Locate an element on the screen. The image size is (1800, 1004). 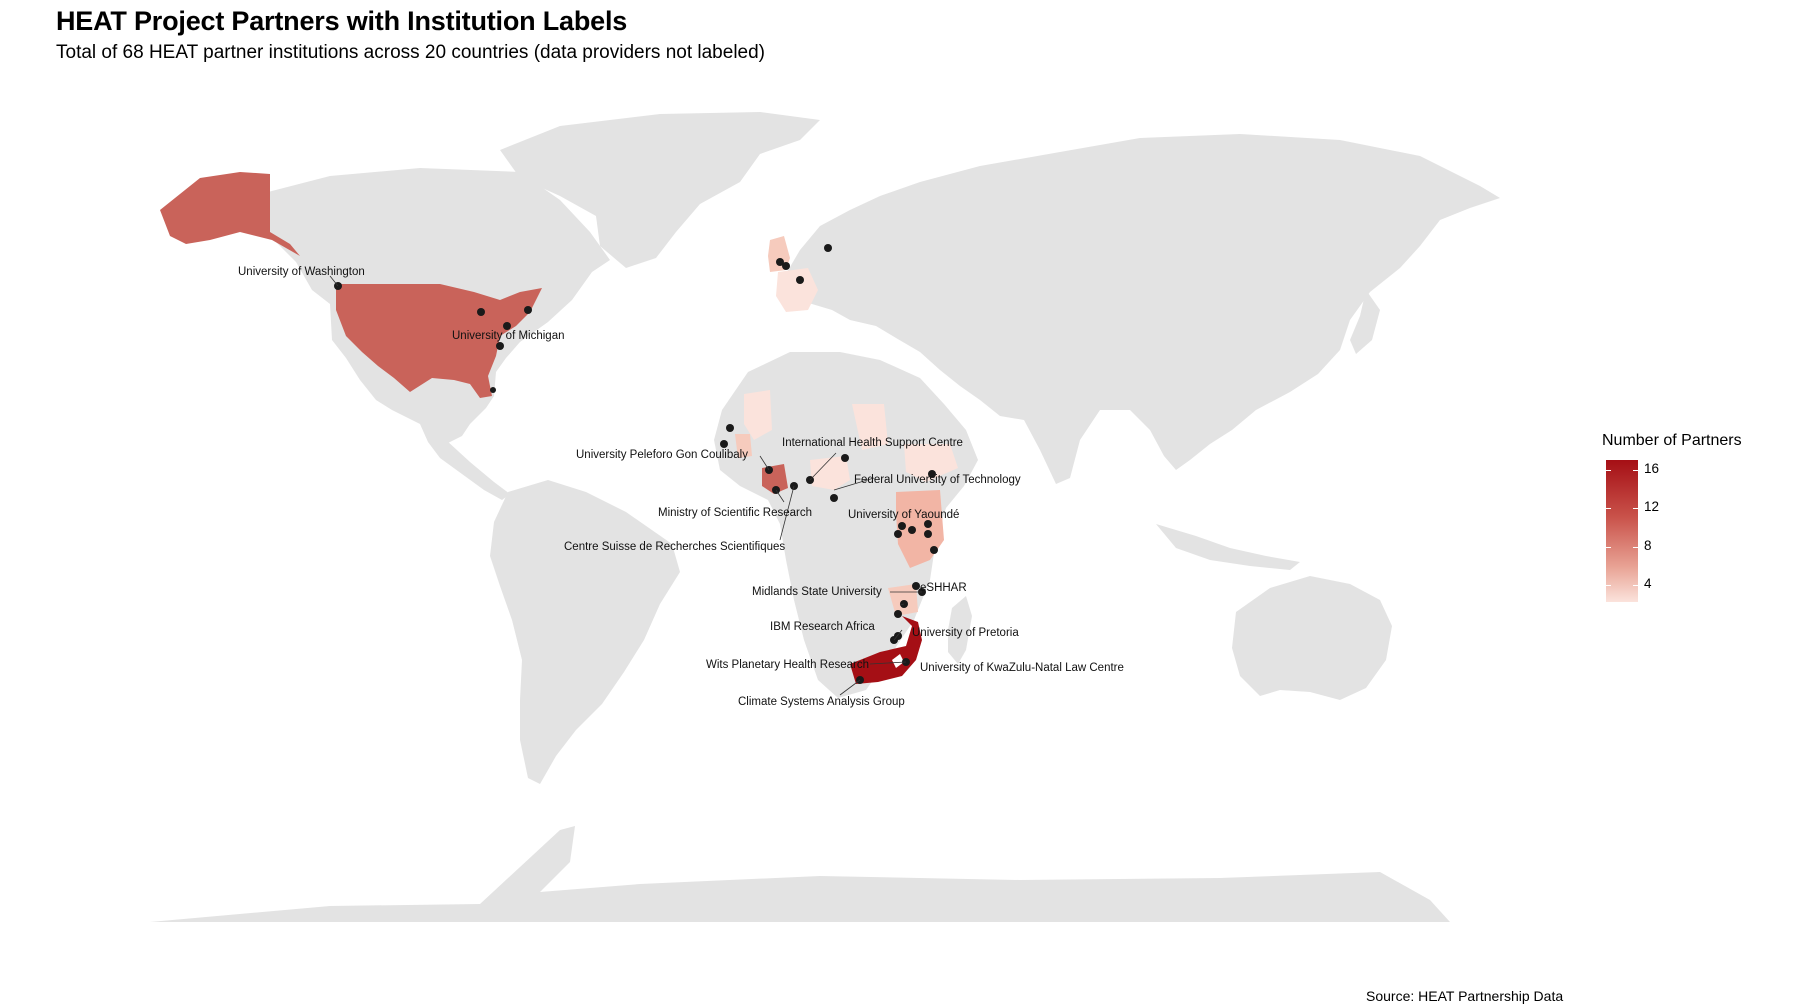
partner-points is located at coordinates (636, 464).